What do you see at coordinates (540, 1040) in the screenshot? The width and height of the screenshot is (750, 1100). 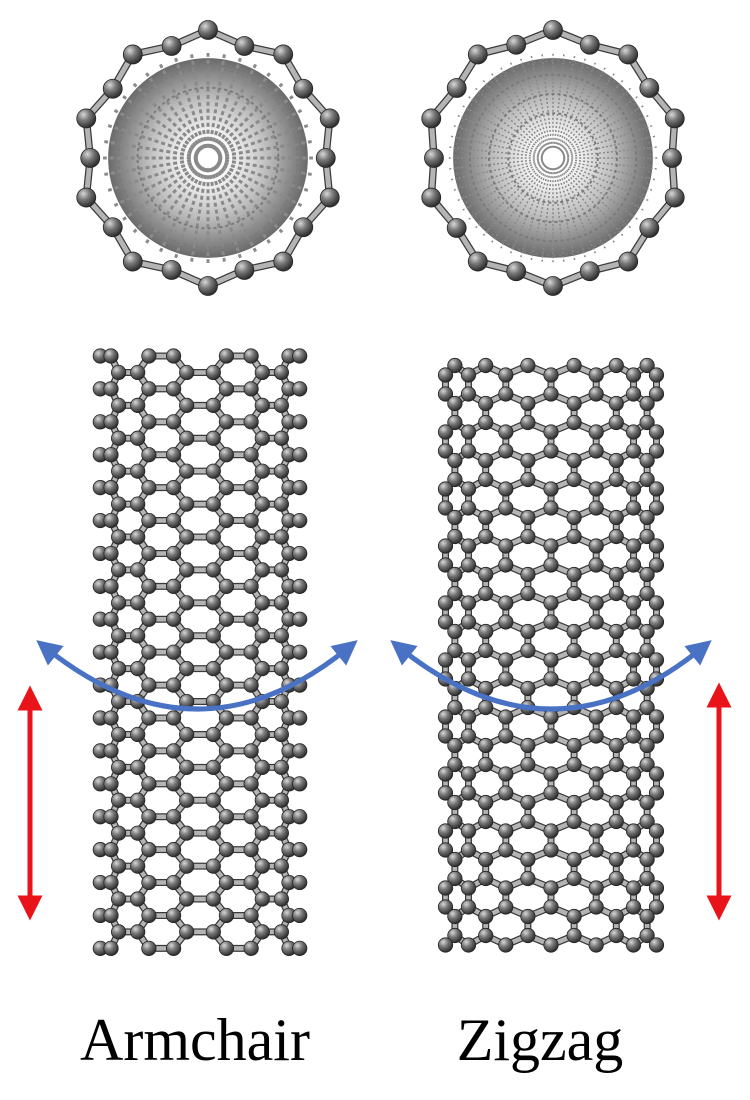 I see `zigzag-label: Zigzag` at bounding box center [540, 1040].